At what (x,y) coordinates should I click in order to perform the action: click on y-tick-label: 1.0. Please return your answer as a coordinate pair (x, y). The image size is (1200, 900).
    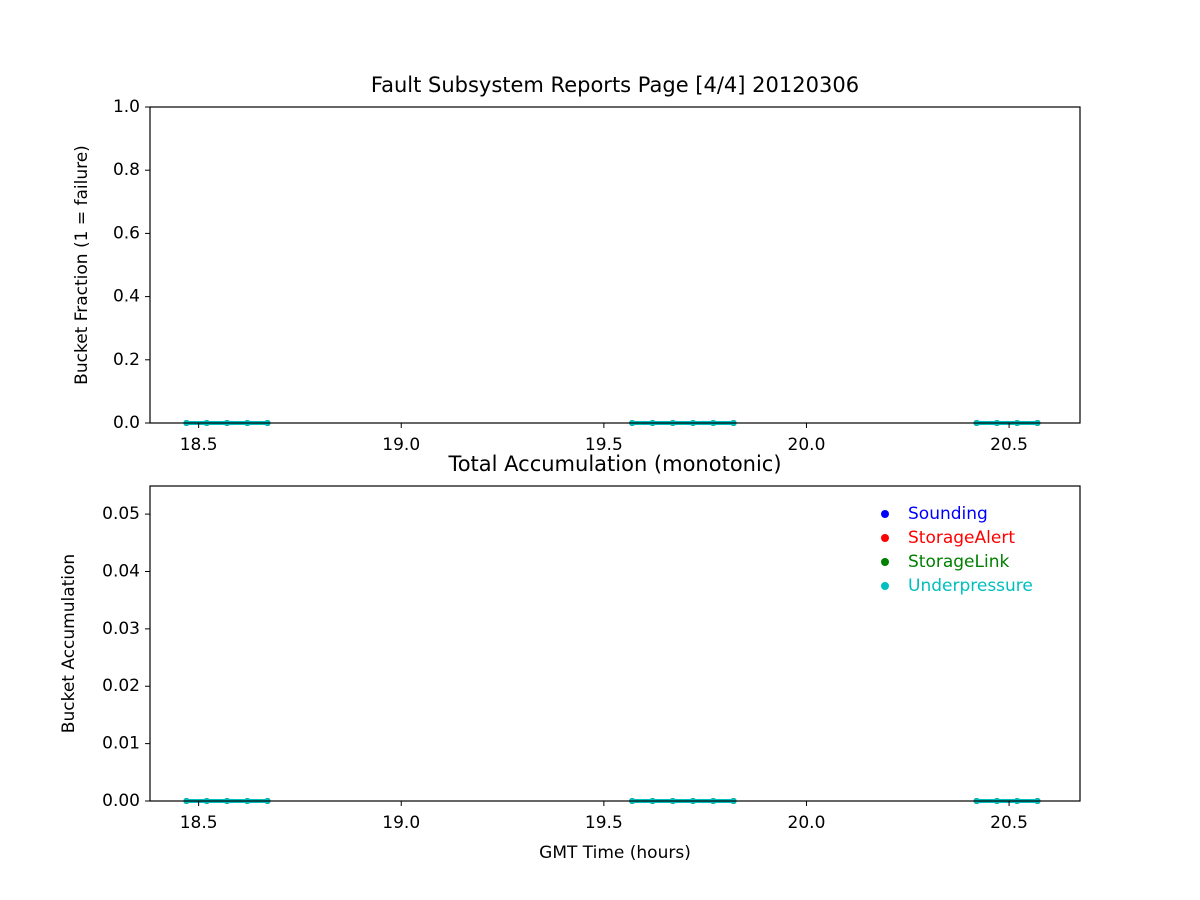
    Looking at the image, I should click on (126, 107).